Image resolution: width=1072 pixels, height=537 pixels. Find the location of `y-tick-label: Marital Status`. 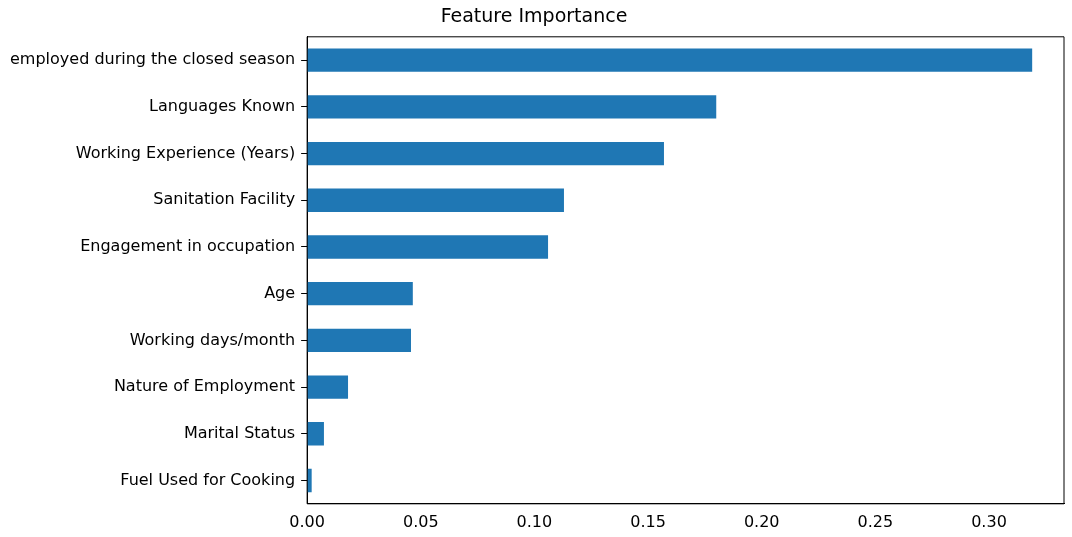

y-tick-label: Marital Status is located at coordinates (239, 432).